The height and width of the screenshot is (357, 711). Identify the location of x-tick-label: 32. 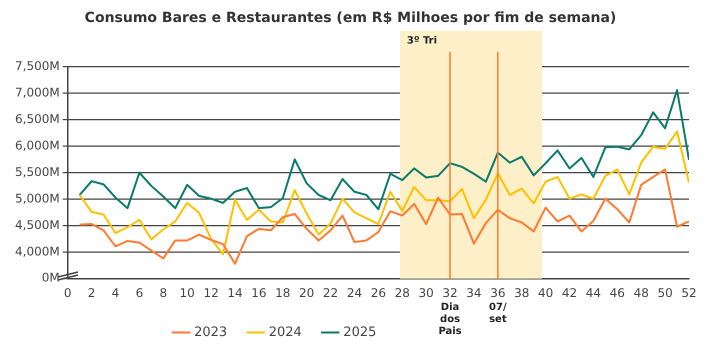
(450, 293).